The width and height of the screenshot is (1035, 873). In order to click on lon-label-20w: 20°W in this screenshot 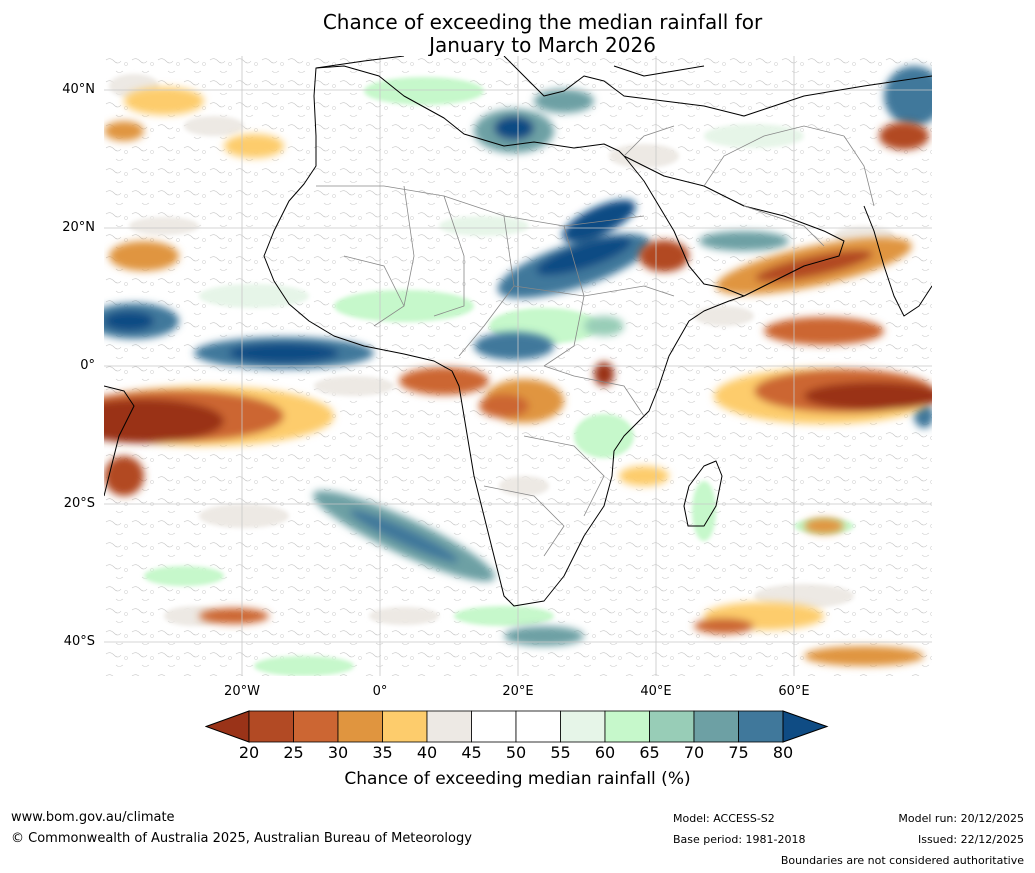, I will do `click(242, 691)`.